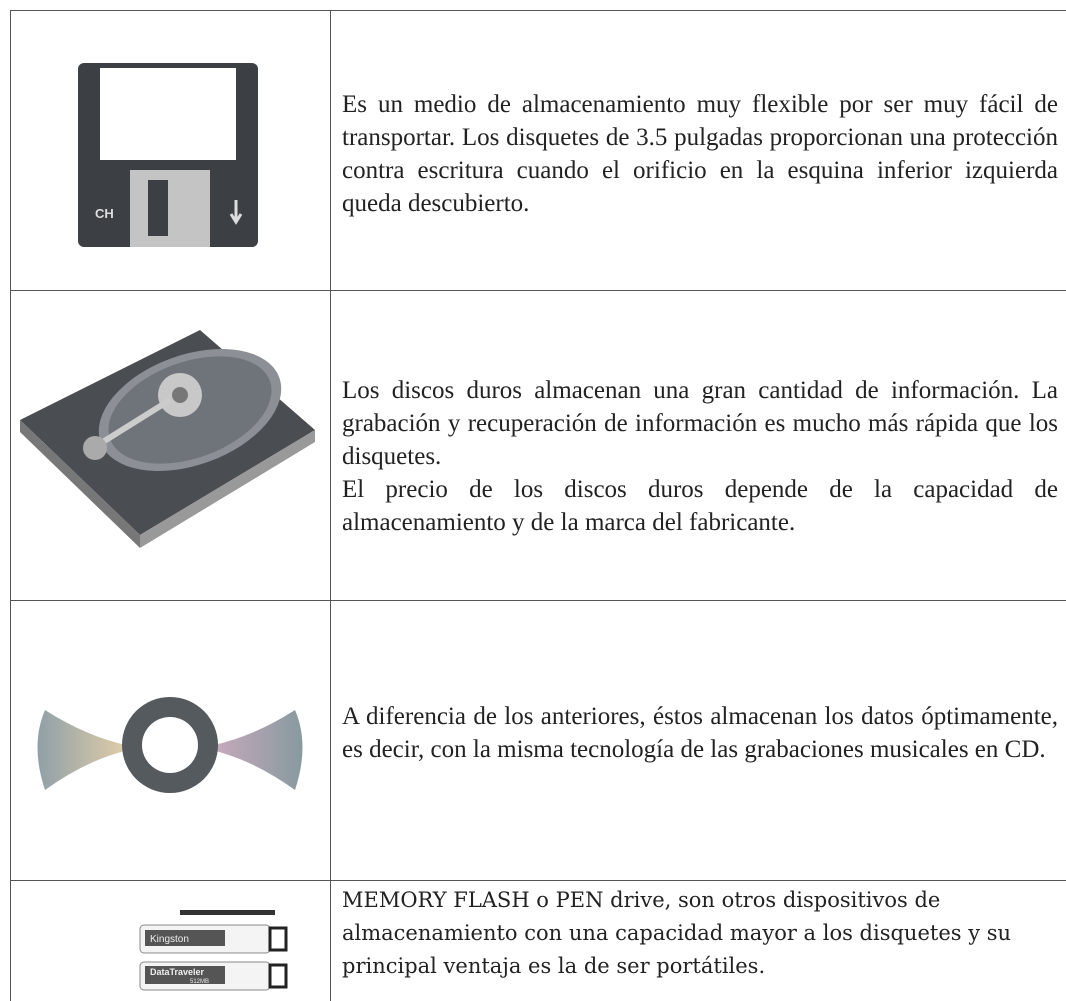  What do you see at coordinates (168, 155) in the screenshot?
I see `floppy-icon: CH` at bounding box center [168, 155].